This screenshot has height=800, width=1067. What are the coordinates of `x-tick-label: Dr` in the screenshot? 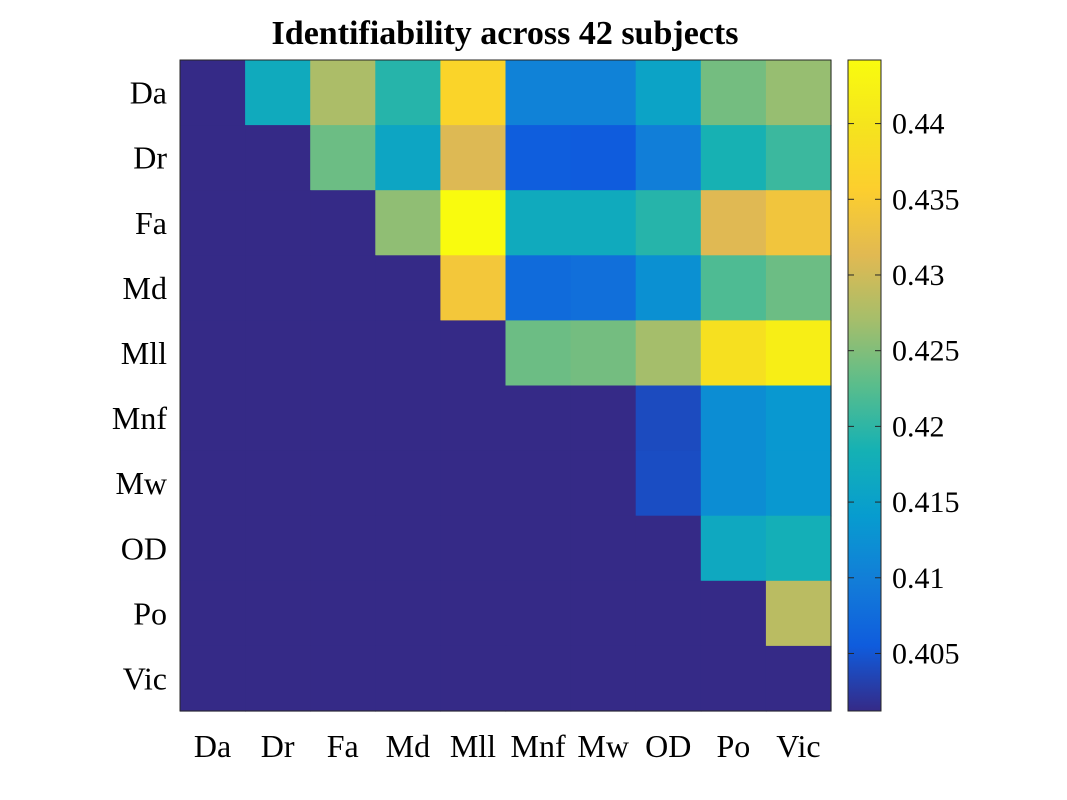 It's located at (278, 746).